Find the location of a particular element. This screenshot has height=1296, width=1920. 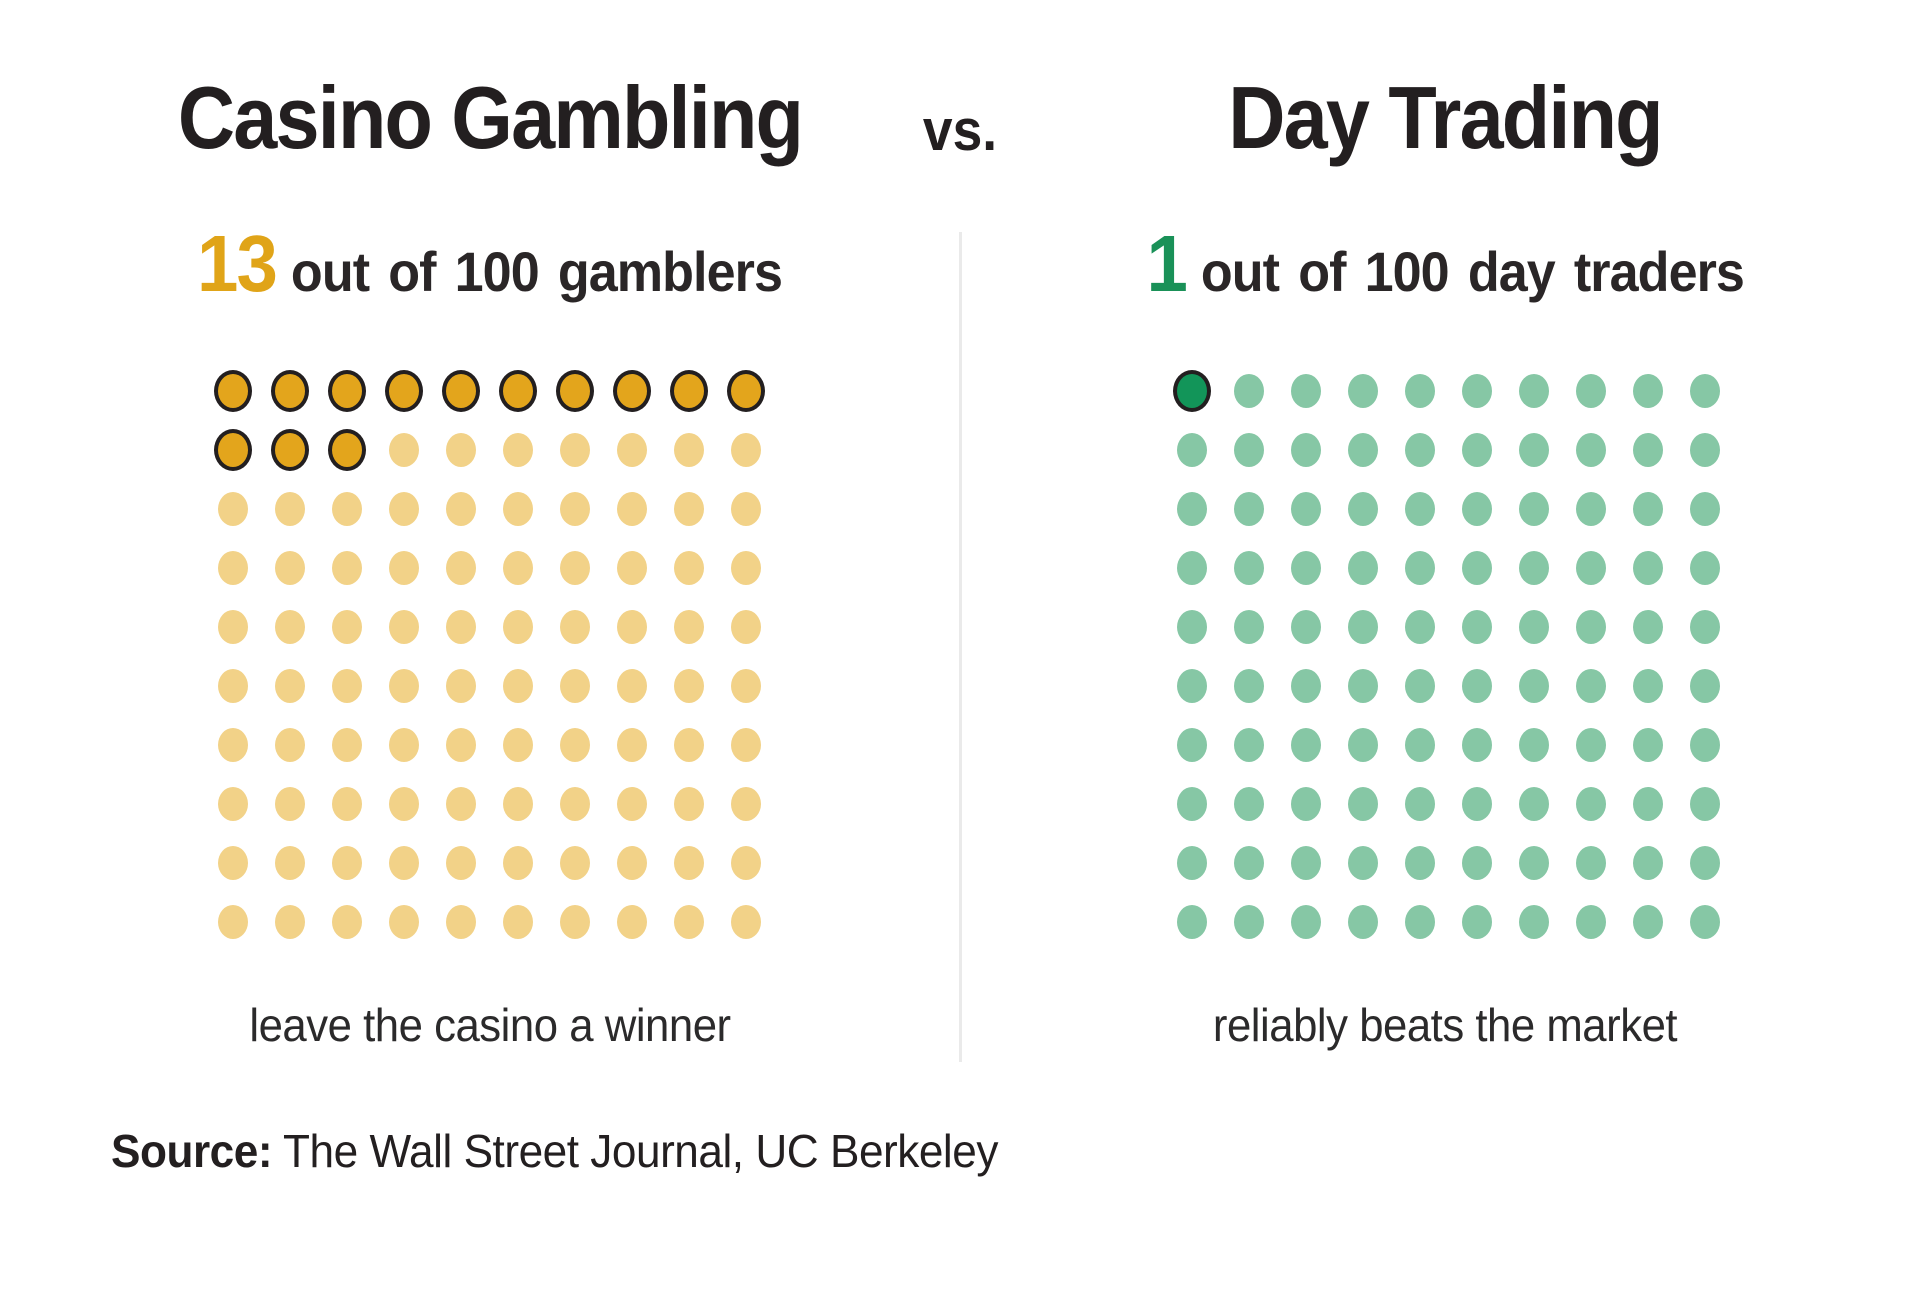

gamblers-stat-text: out of 100 gamblers is located at coordinates (537, 271).